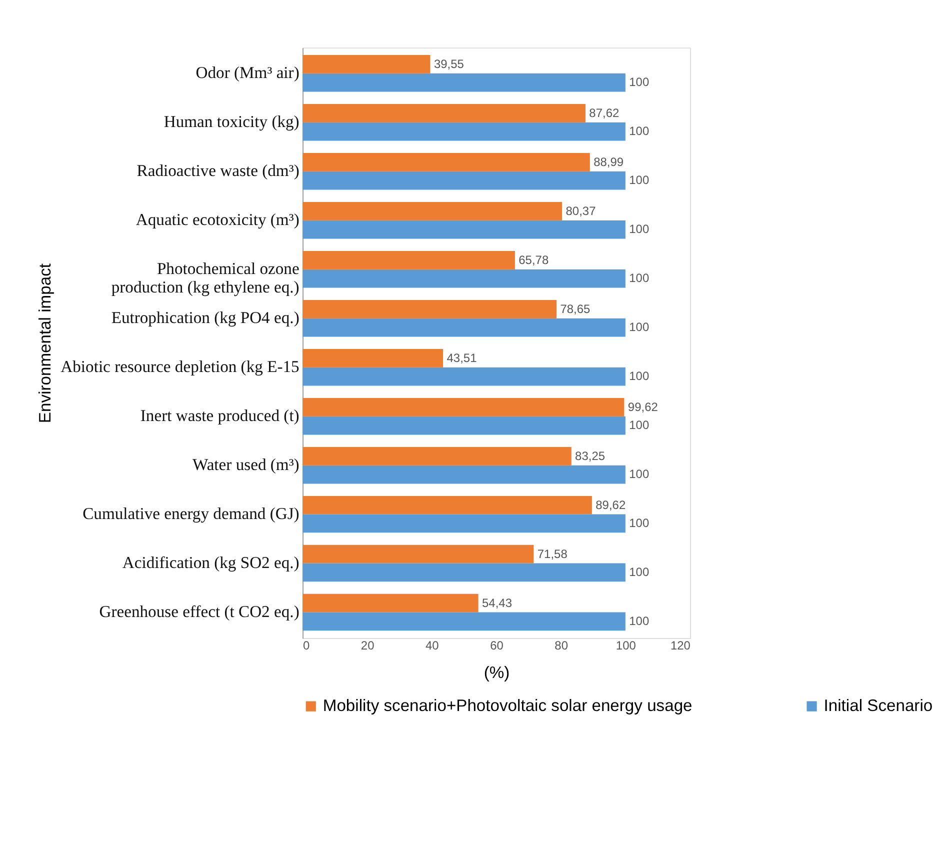 Image resolution: width=952 pixels, height=850 pixels. I want to click on x-tick-label: 0, so click(306, 645).